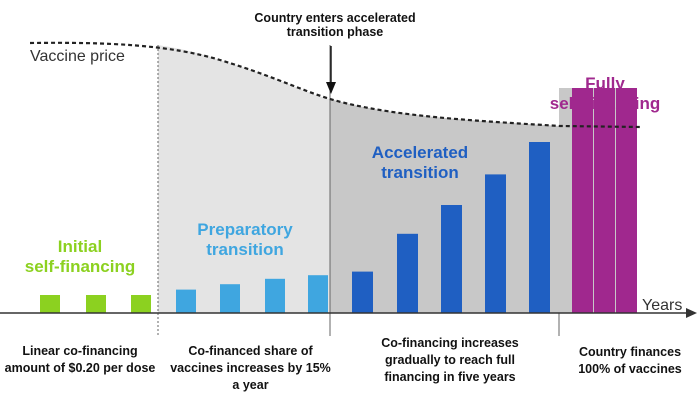 This screenshot has height=405, width=700. What do you see at coordinates (691, 313) in the screenshot?
I see `years-axis-arrowhead` at bounding box center [691, 313].